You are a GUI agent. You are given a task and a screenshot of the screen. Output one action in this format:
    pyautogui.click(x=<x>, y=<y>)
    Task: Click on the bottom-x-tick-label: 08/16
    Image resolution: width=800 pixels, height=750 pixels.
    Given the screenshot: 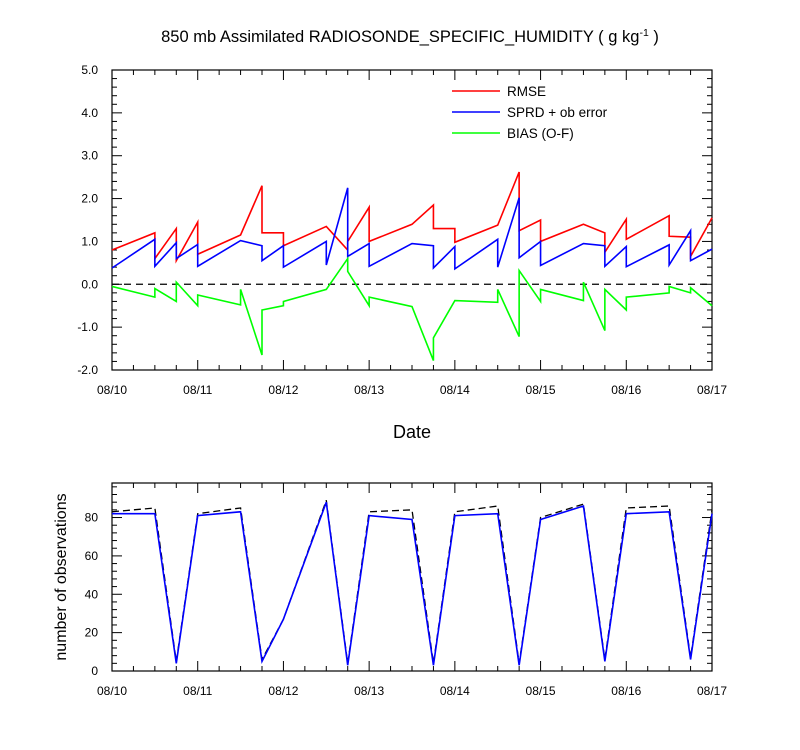 What is the action you would take?
    pyautogui.click(x=626, y=691)
    